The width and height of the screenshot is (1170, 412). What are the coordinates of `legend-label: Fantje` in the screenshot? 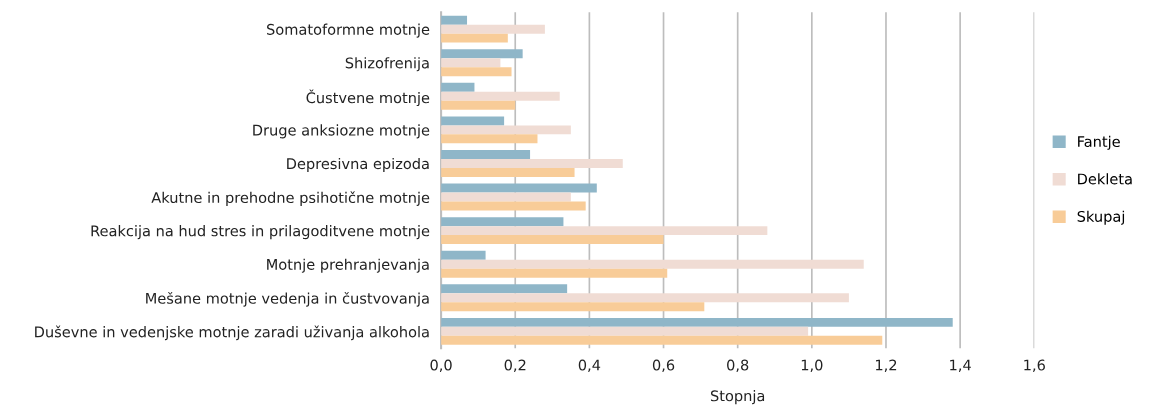 It's located at (1099, 142).